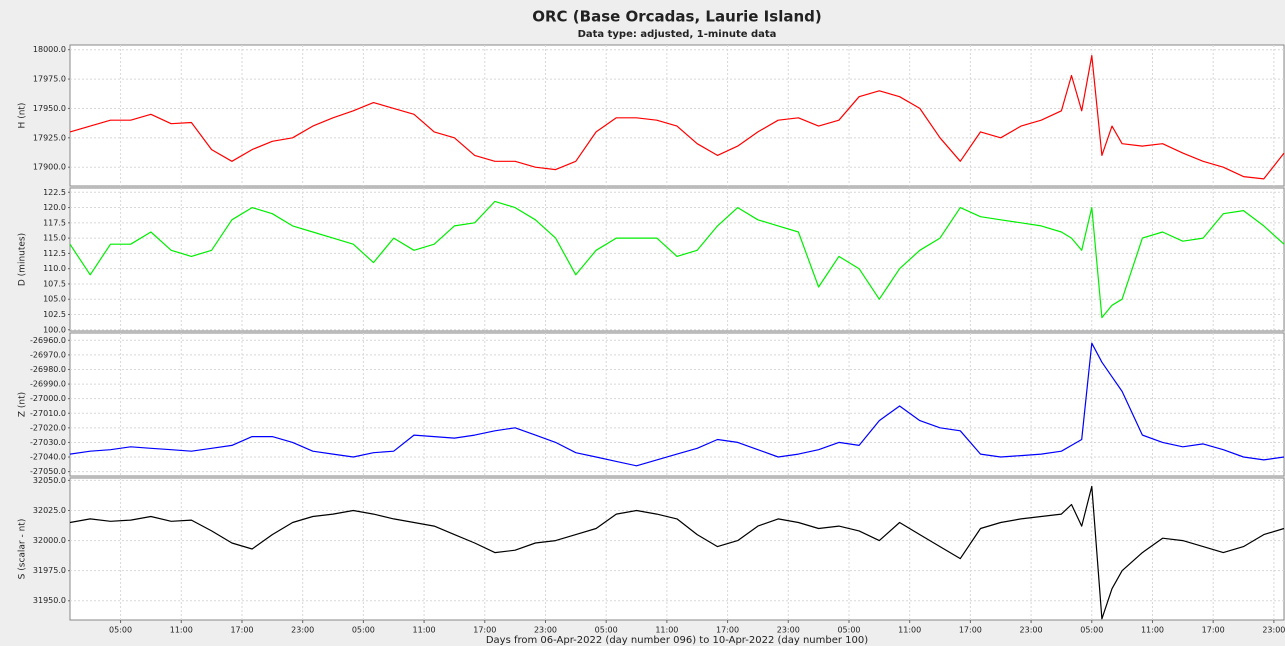 The image size is (1285, 646). I want to click on y-tick-label: -26990.0, so click(48, 384).